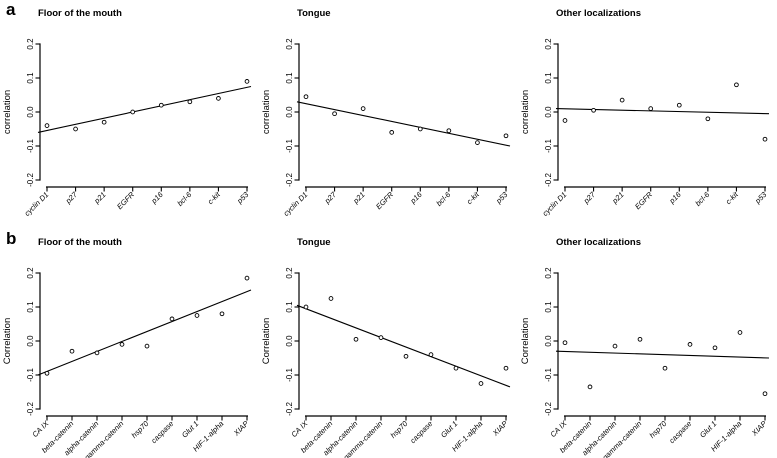  What do you see at coordinates (80, 13) in the screenshot?
I see `chart-title: Floor of the mouth` at bounding box center [80, 13].